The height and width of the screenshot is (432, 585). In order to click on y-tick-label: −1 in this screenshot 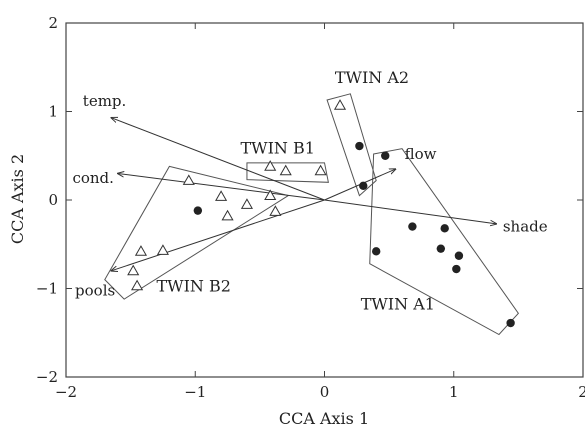, I will do `click(47, 289)`.